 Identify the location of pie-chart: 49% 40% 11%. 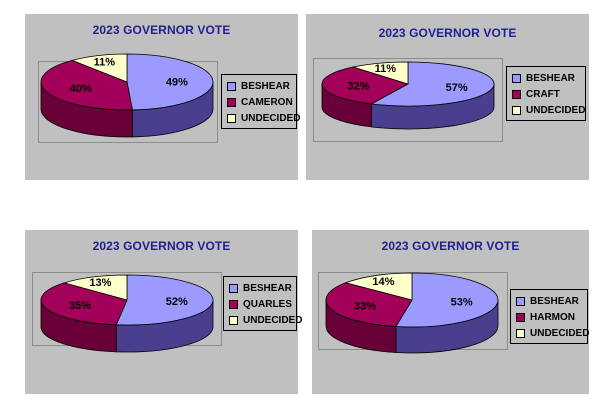
(127, 95).